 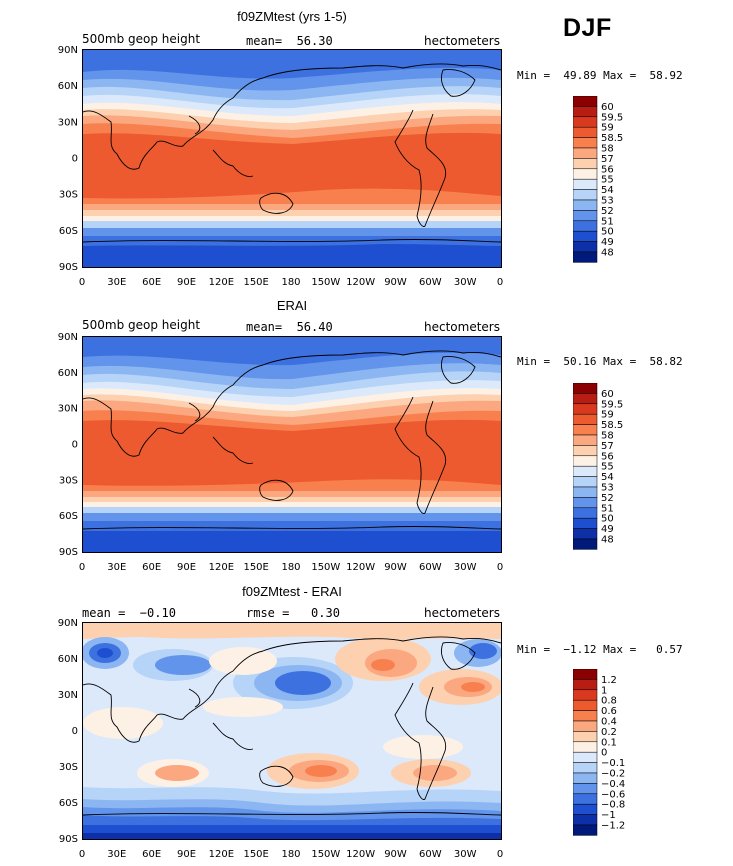 What do you see at coordinates (609, 701) in the screenshot?
I see `colorbar-label: 0.8` at bounding box center [609, 701].